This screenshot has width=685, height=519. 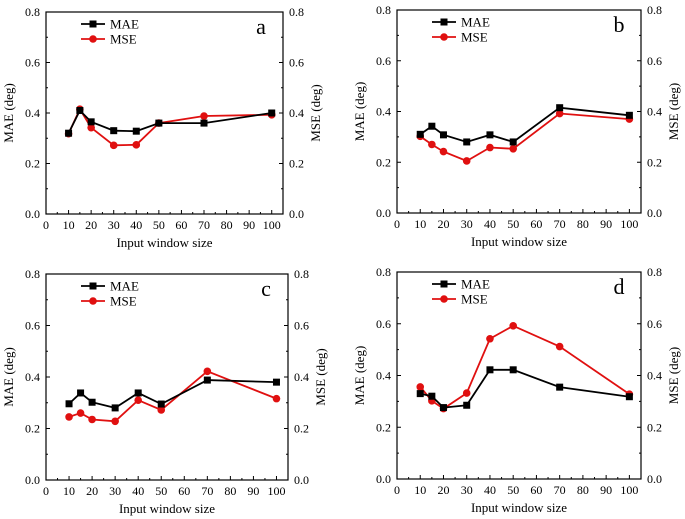 What do you see at coordinates (619, 286) in the screenshot?
I see `panel-letter: d` at bounding box center [619, 286].